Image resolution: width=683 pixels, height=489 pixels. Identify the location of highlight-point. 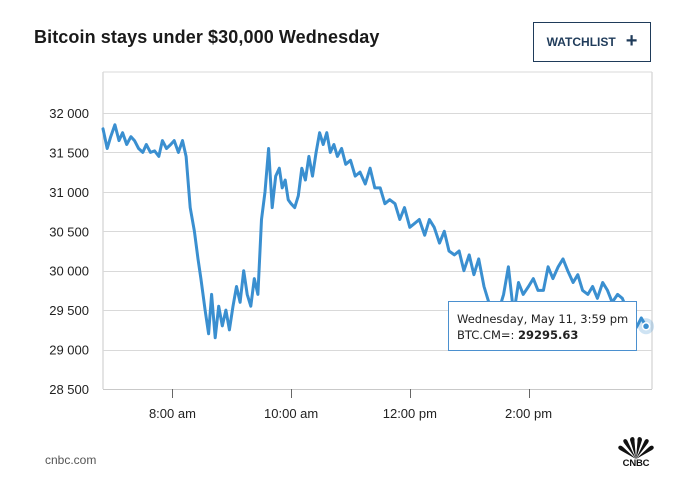
(646, 326).